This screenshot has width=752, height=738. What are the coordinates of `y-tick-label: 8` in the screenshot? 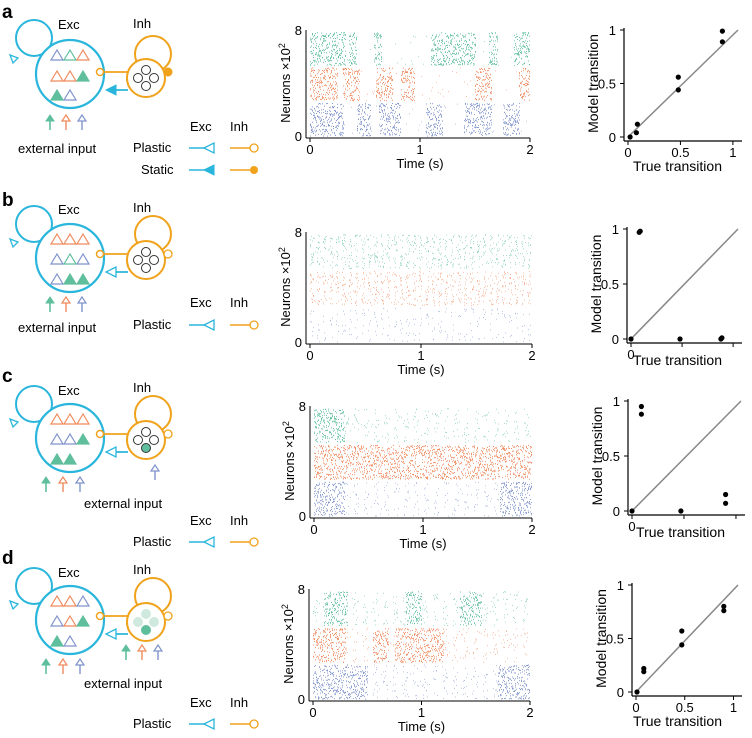 It's located at (298, 232).